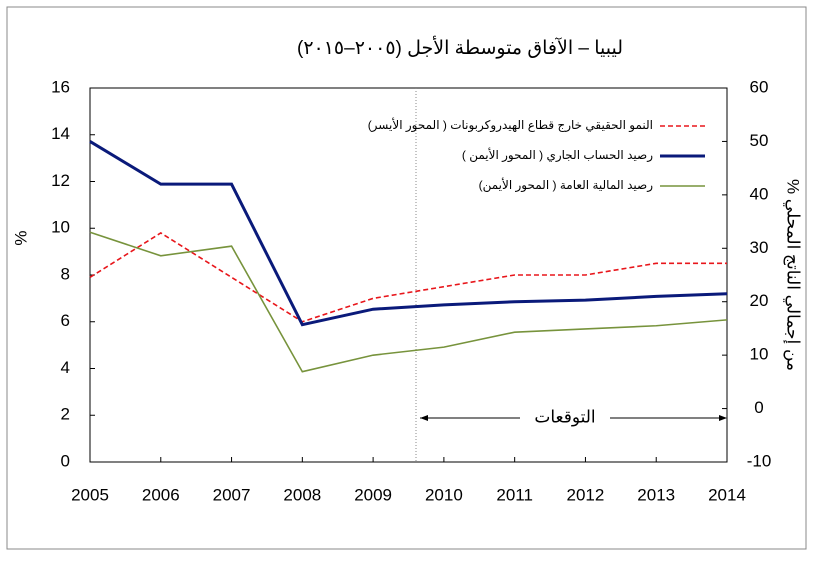 This screenshot has width=813, height=564. What do you see at coordinates (514, 494) in the screenshot?
I see `x-tick-label: 2011` at bounding box center [514, 494].